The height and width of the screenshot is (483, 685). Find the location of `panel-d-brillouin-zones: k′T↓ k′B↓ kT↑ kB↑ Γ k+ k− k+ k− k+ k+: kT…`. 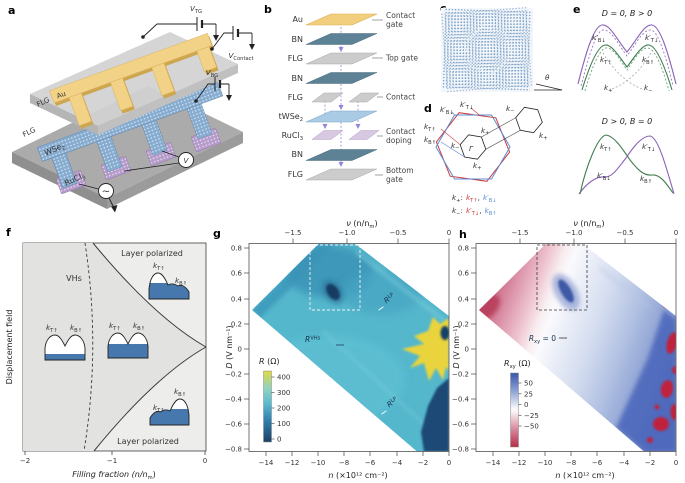

panel-d-brillouin-zones: k′T↓ k′B↓ kT↑ kB↑ Γ k+ k− k+ k− k+ k+: kT… is located at coordinates (486, 158).